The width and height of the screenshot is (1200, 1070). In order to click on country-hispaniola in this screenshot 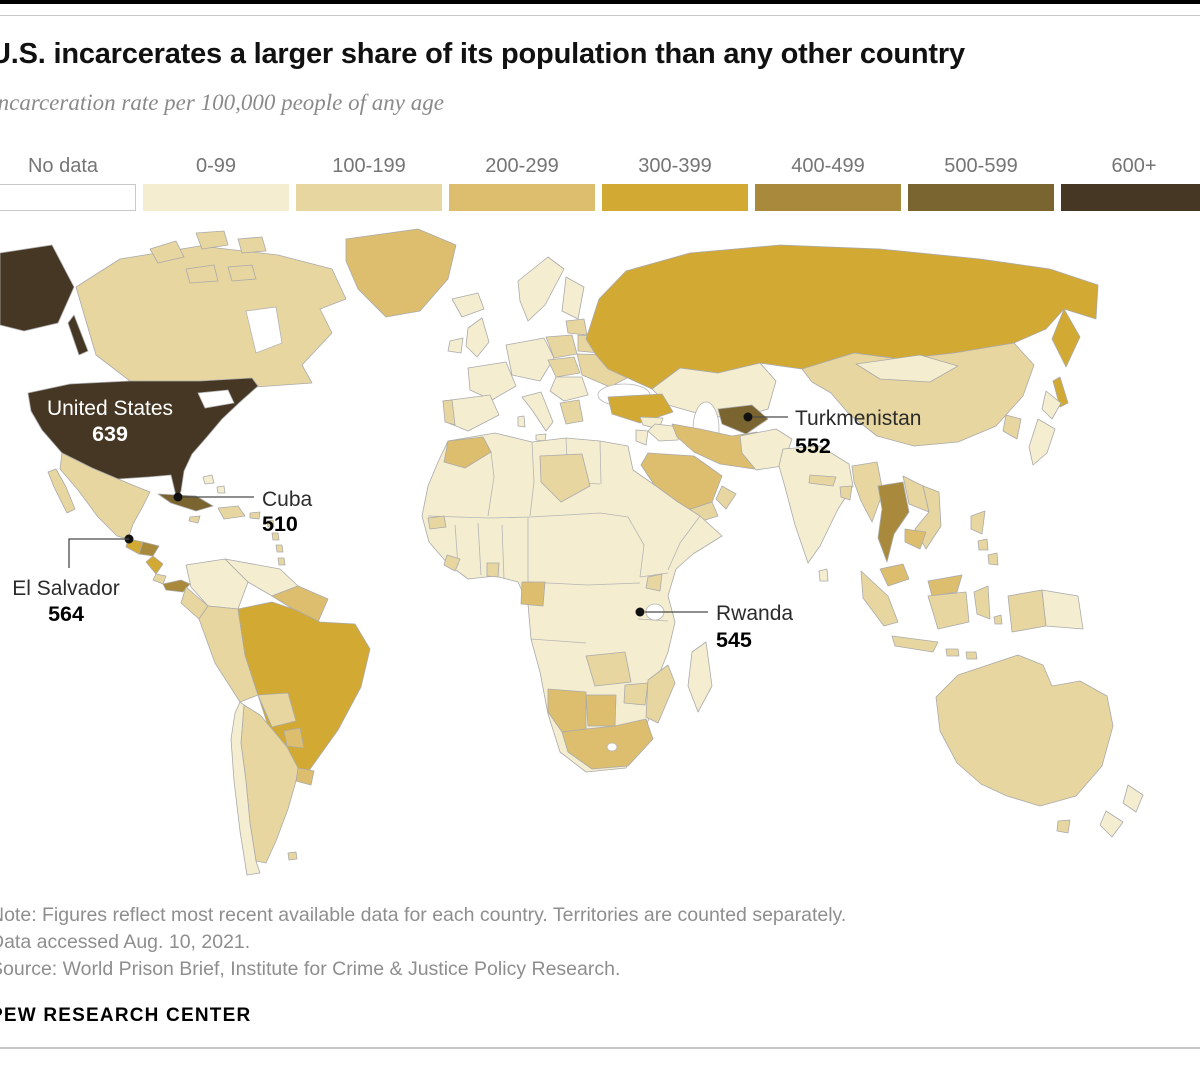, I will do `click(231, 512)`.